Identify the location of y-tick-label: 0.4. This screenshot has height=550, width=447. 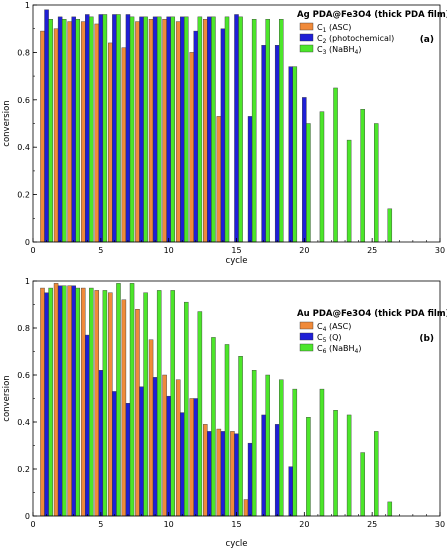
(23, 422).